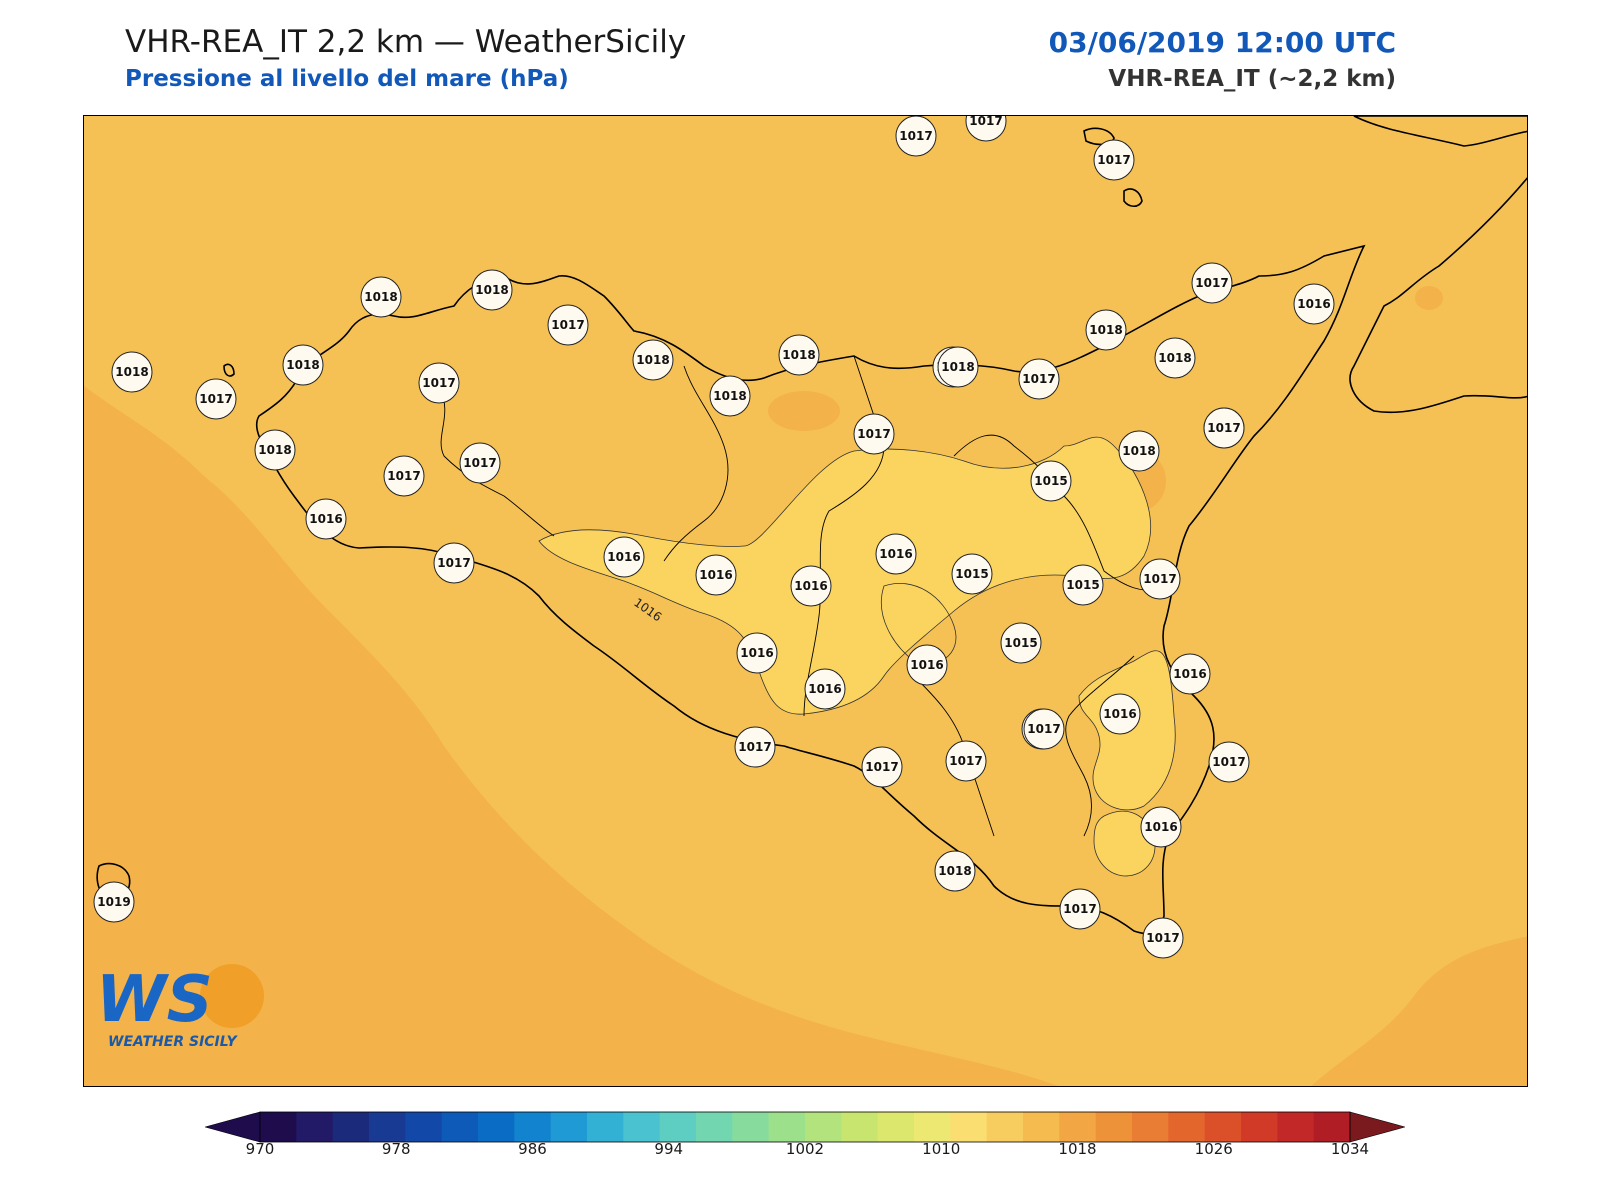  Describe the element at coordinates (154, 1000) in the screenshot. I see `logo-letters: WS` at that location.